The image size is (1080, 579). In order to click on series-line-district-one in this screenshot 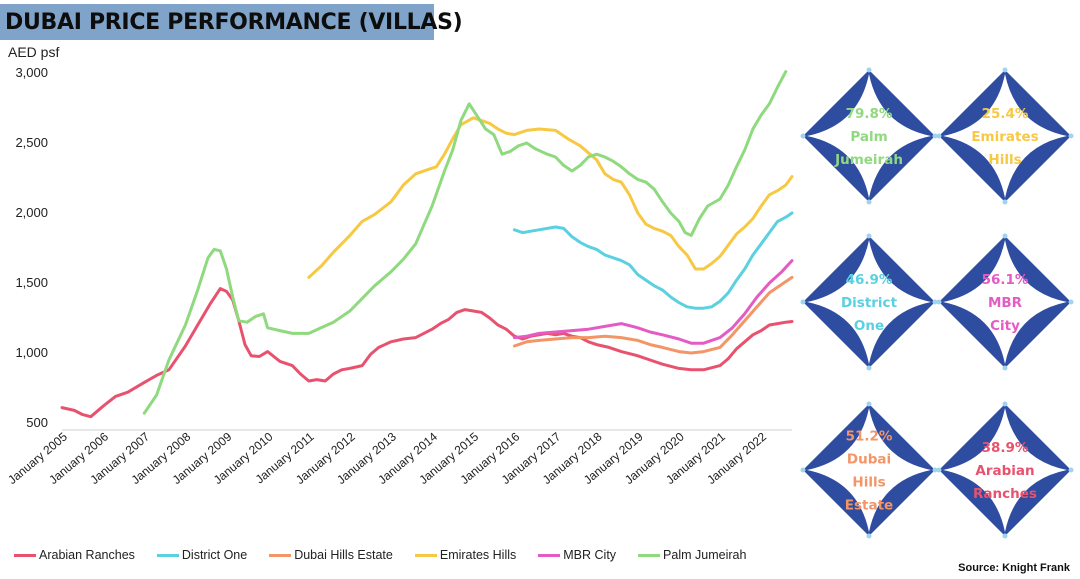, I will do `click(653, 260)`.